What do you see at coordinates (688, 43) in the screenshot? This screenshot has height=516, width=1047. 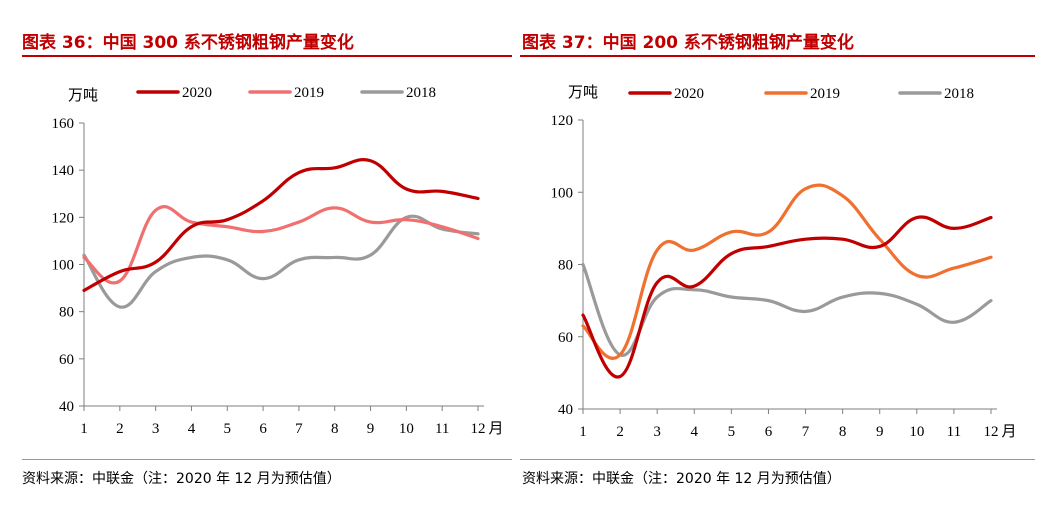 I see `figure-title: 图表 37：中国 200 系不锈钢粗钢产量变化` at bounding box center [688, 43].